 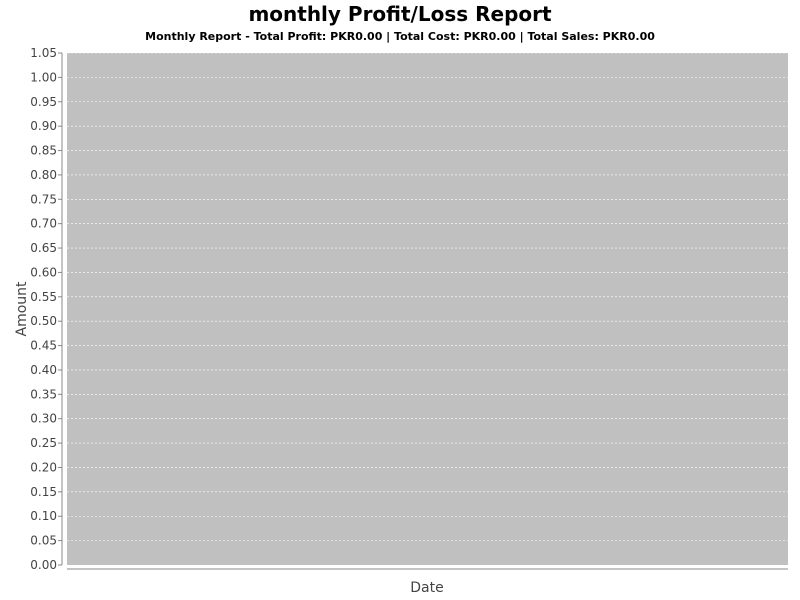 What do you see at coordinates (43, 272) in the screenshot?
I see `y-tick-label: 0.60` at bounding box center [43, 272].